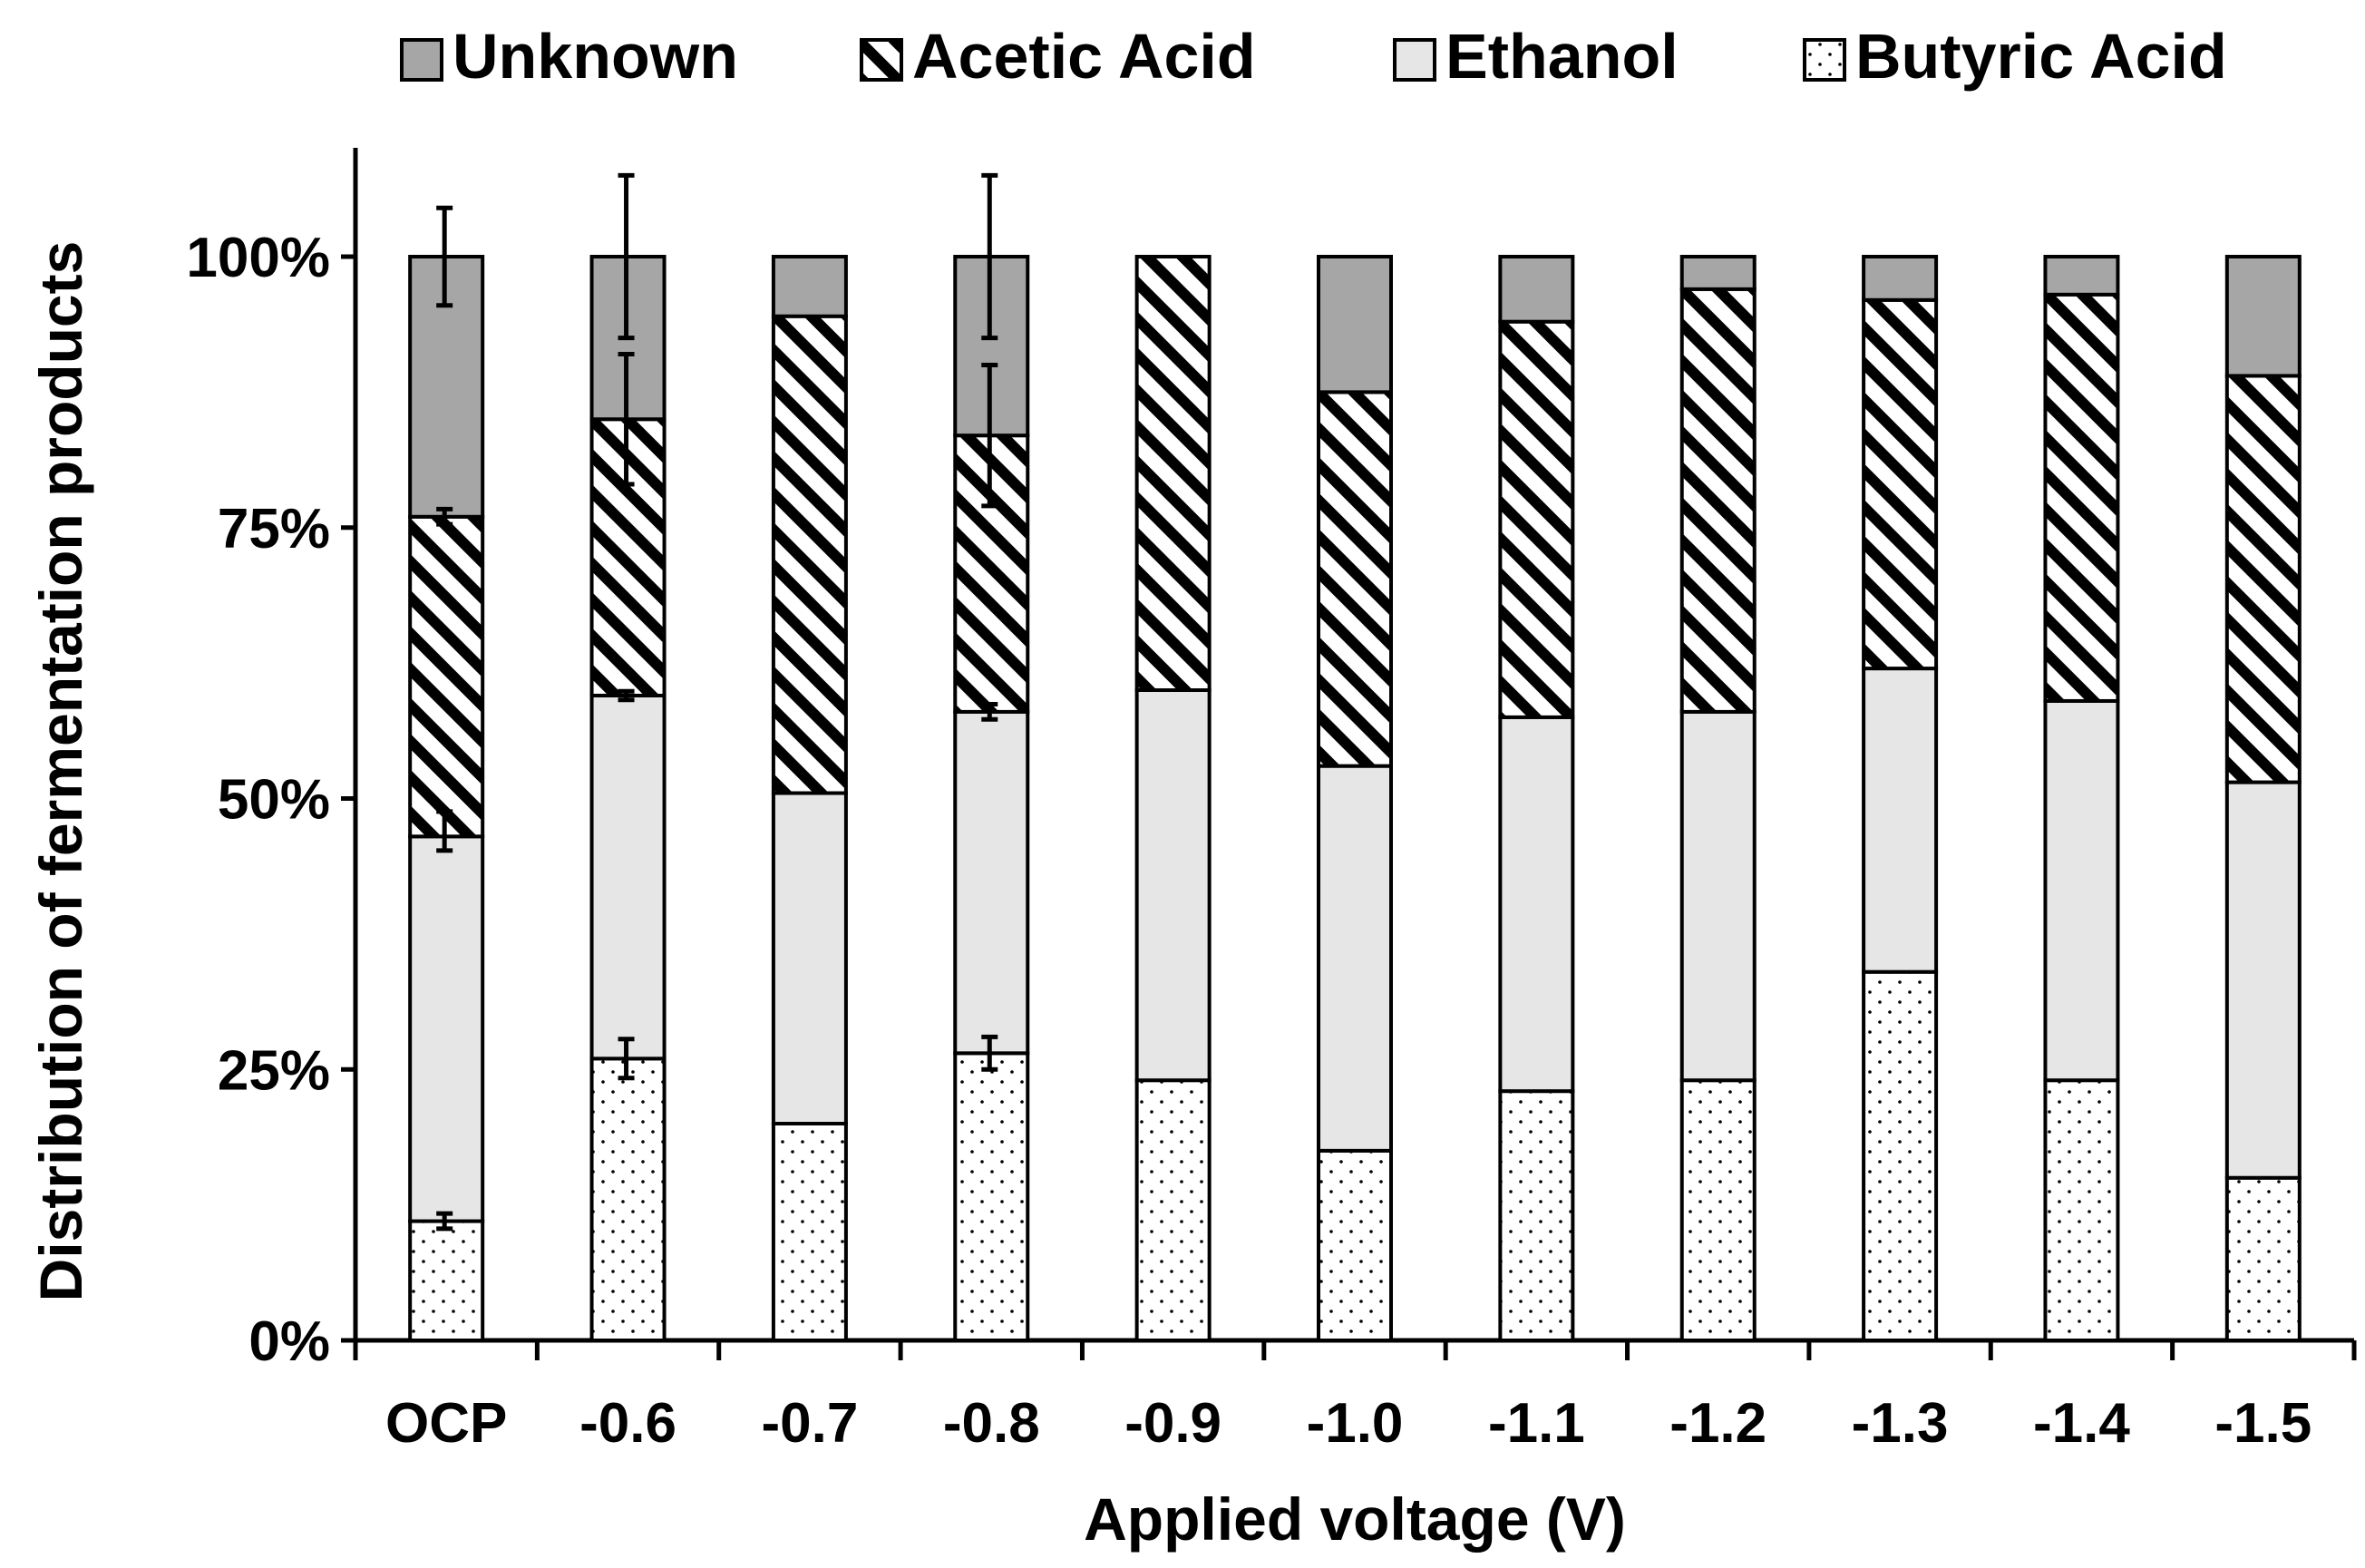 The height and width of the screenshot is (1568, 2365). Describe the element at coordinates (1355, 1519) in the screenshot. I see `x-axis-title: Applied voltage (V)` at that location.